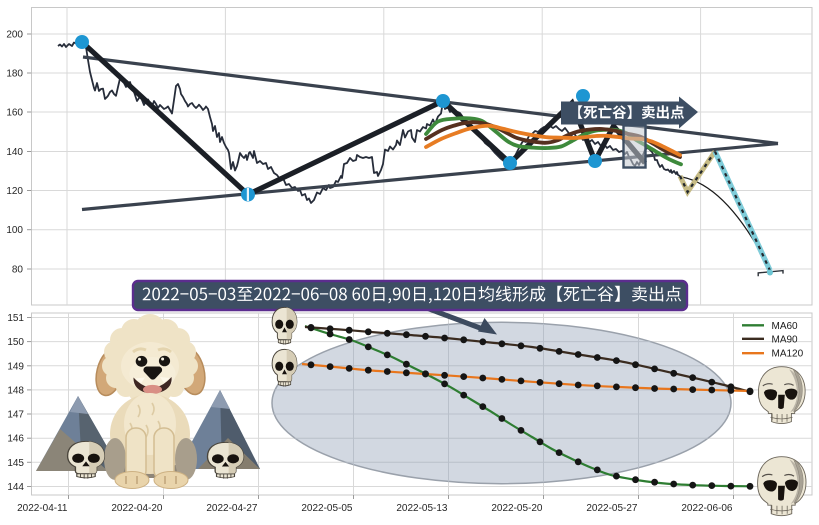 The width and height of the screenshot is (819, 525). Describe the element at coordinates (422, 508) in the screenshot. I see `svg-text: 2022-05-13` at that location.